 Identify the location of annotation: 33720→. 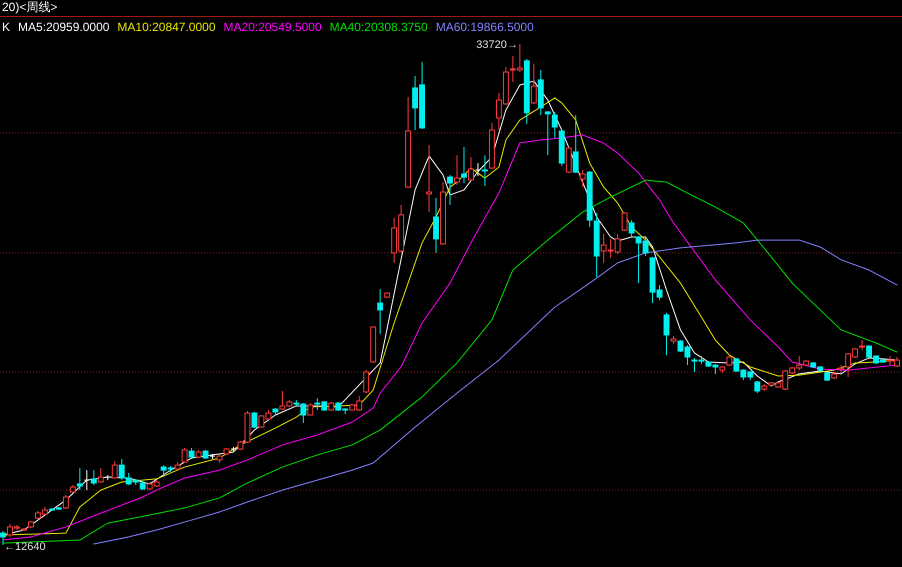
(497, 45).